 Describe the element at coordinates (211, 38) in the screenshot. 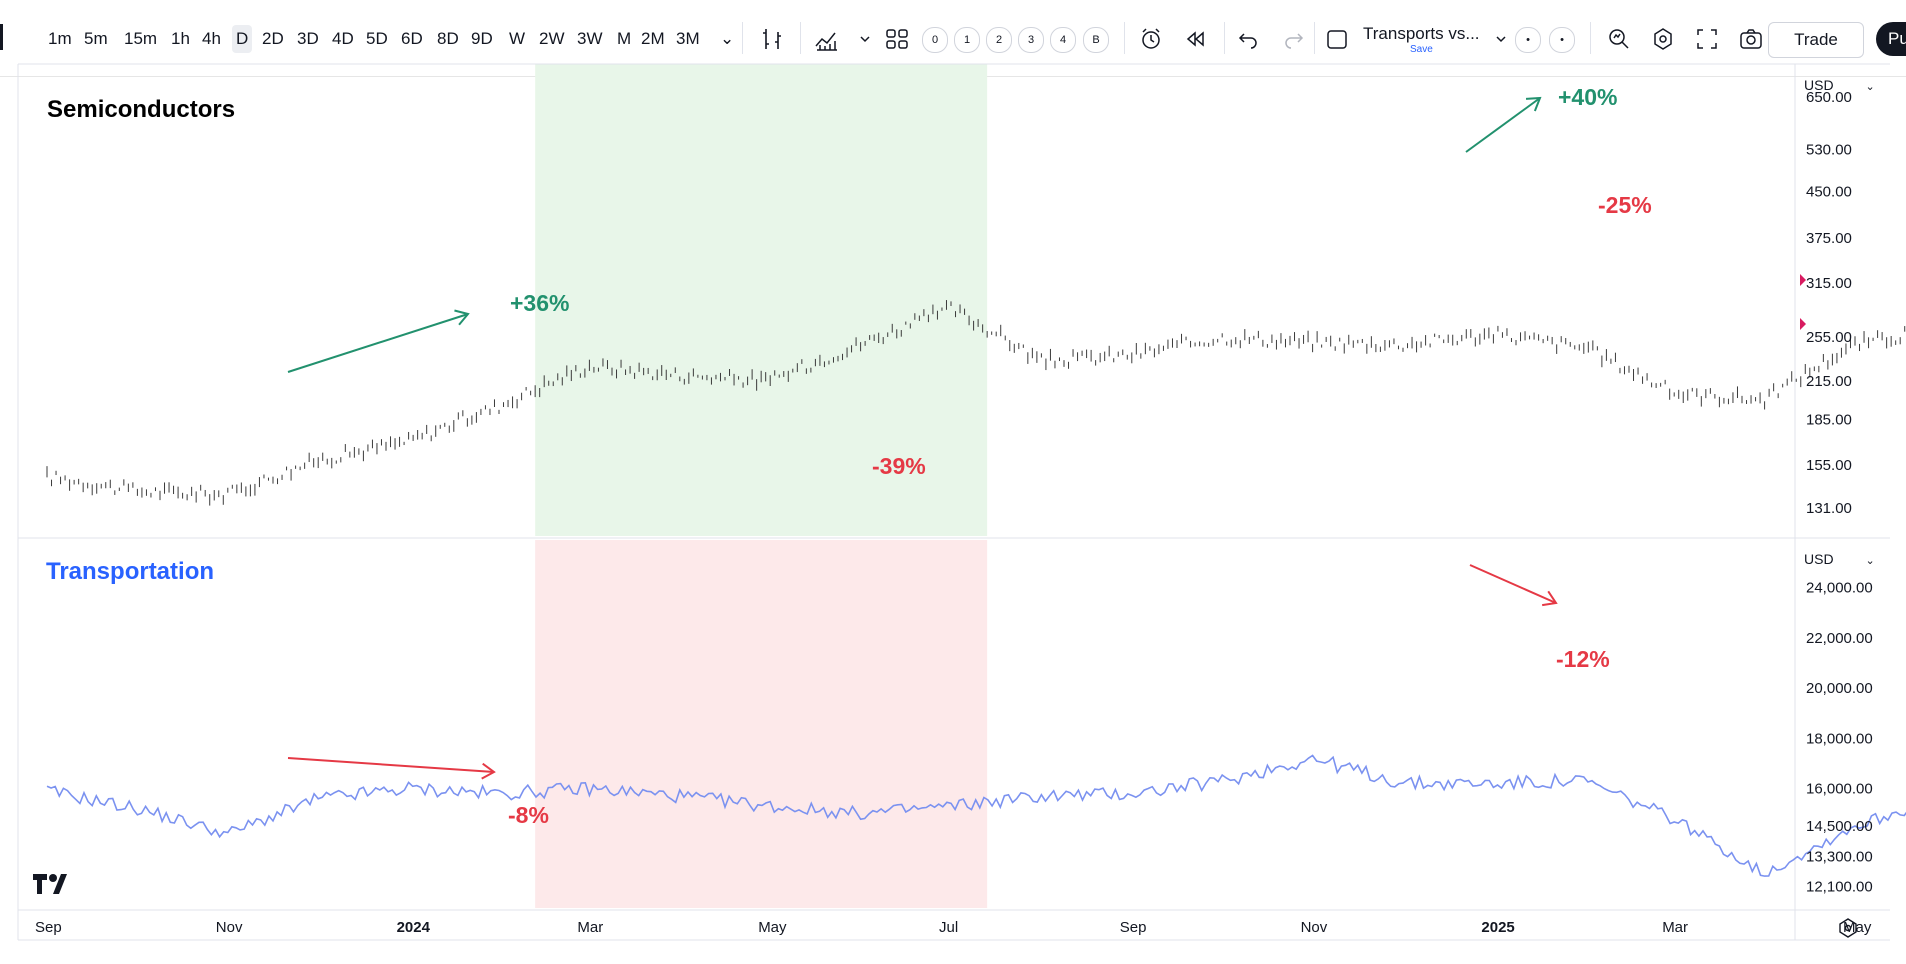

I see `timeframe-4h: 4h` at that location.